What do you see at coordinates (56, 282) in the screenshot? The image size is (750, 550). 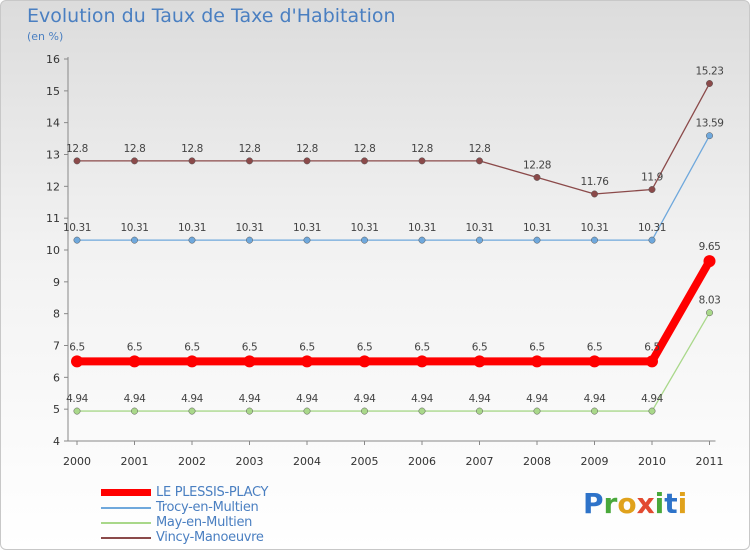 I see `y-tick-label: 9` at bounding box center [56, 282].